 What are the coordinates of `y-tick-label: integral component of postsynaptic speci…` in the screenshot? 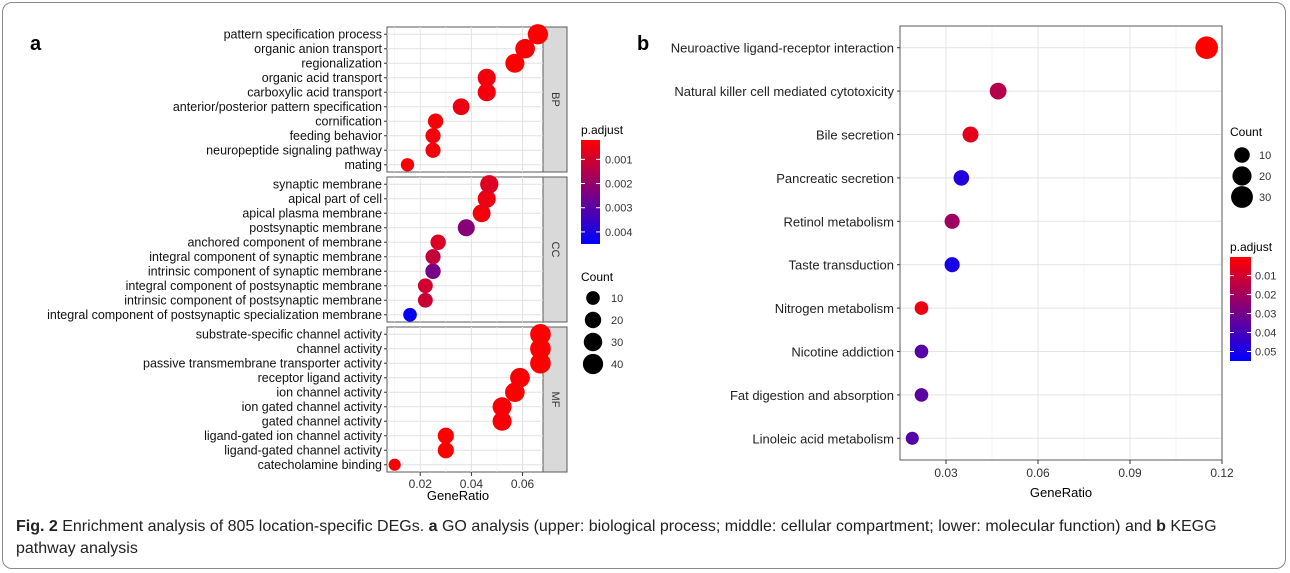 It's located at (214, 315).